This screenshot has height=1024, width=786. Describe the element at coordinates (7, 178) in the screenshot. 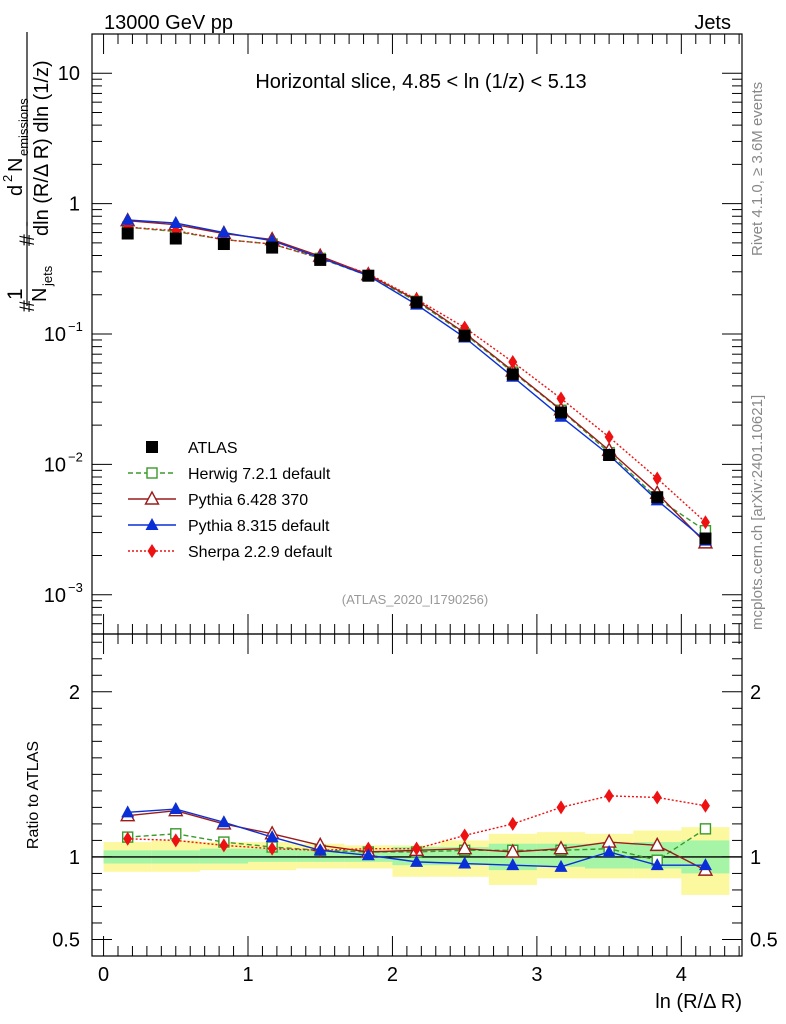

I see `ylabel-d-sup: 2` at that location.